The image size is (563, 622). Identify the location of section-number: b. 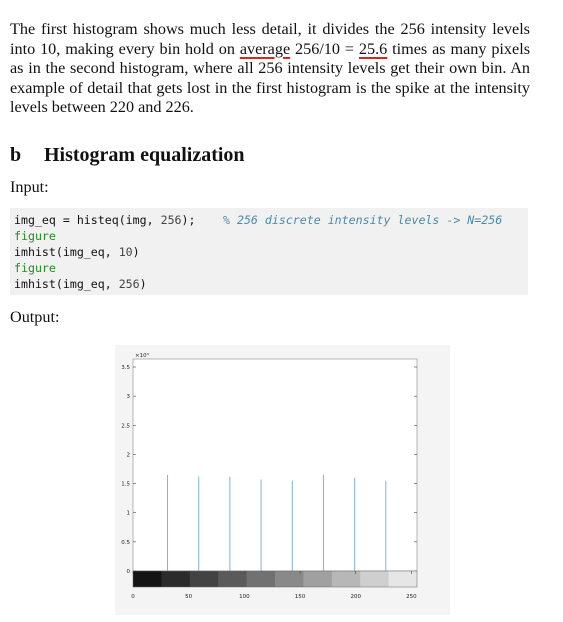
(16, 155).